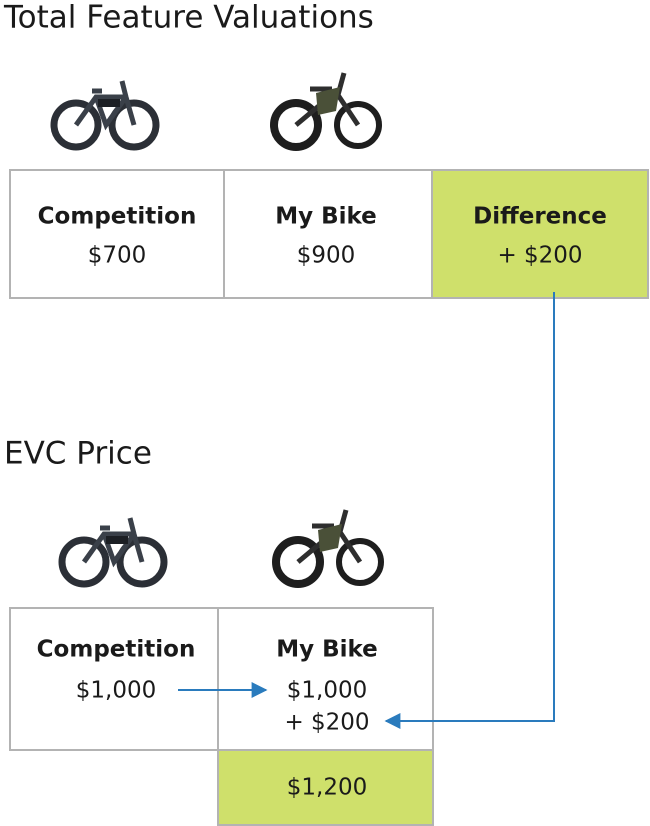  Describe the element at coordinates (78, 454) in the screenshot. I see `section-title: EVC Price` at that location.